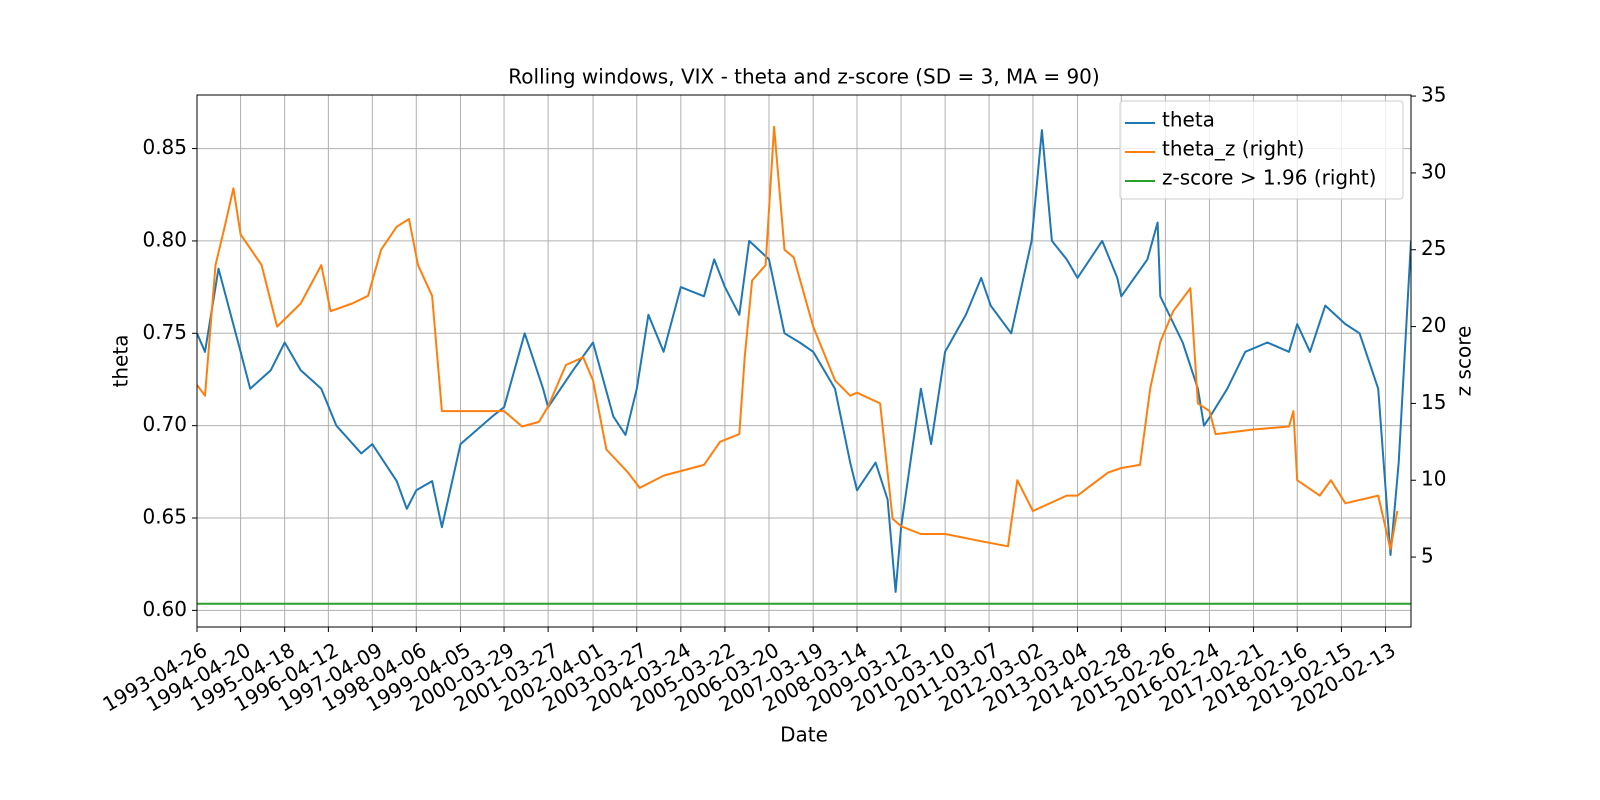 The height and width of the screenshot is (800, 1600). What do you see at coordinates (1233, 149) in the screenshot?
I see `legend-label: theta_z (right)` at bounding box center [1233, 149].